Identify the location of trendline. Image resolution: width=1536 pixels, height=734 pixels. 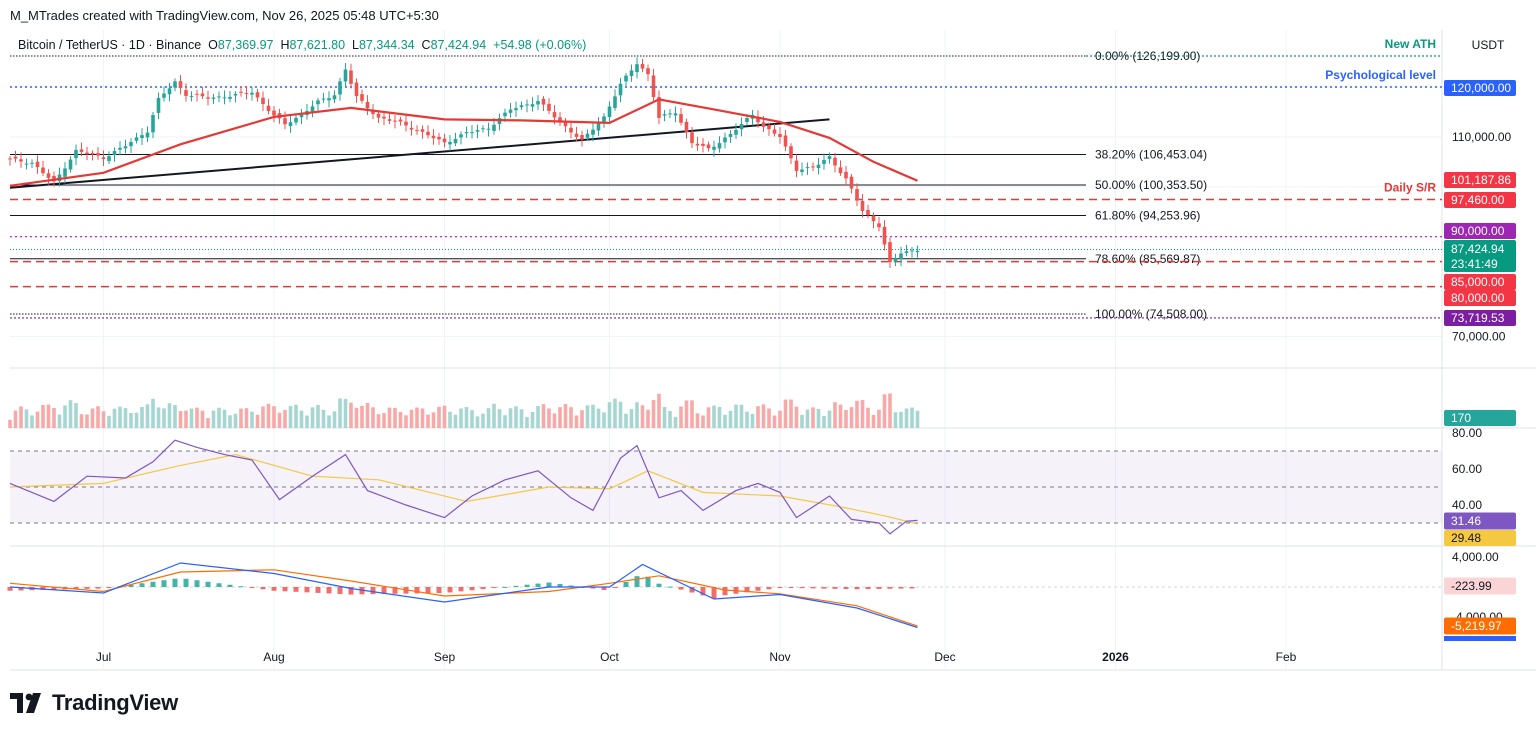
(419, 153).